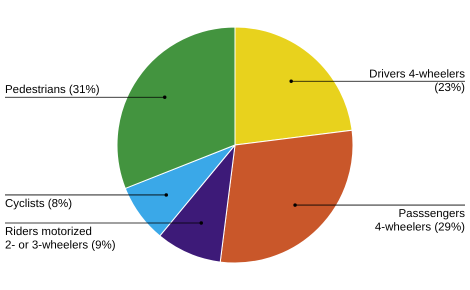  I want to click on slice-label: Drivers 4-wheelers, so click(417, 74).